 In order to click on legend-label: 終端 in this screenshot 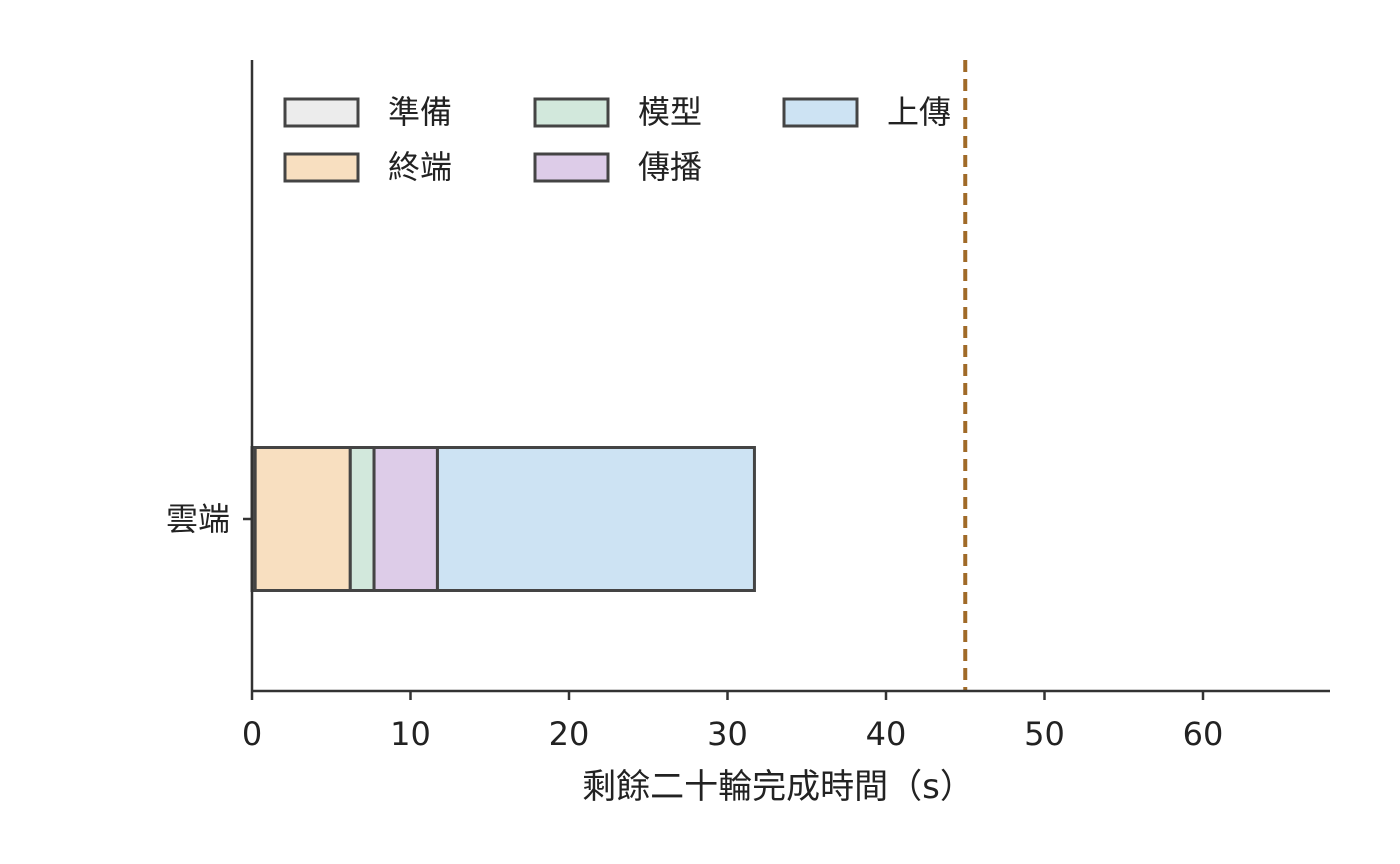, I will do `click(420, 167)`.